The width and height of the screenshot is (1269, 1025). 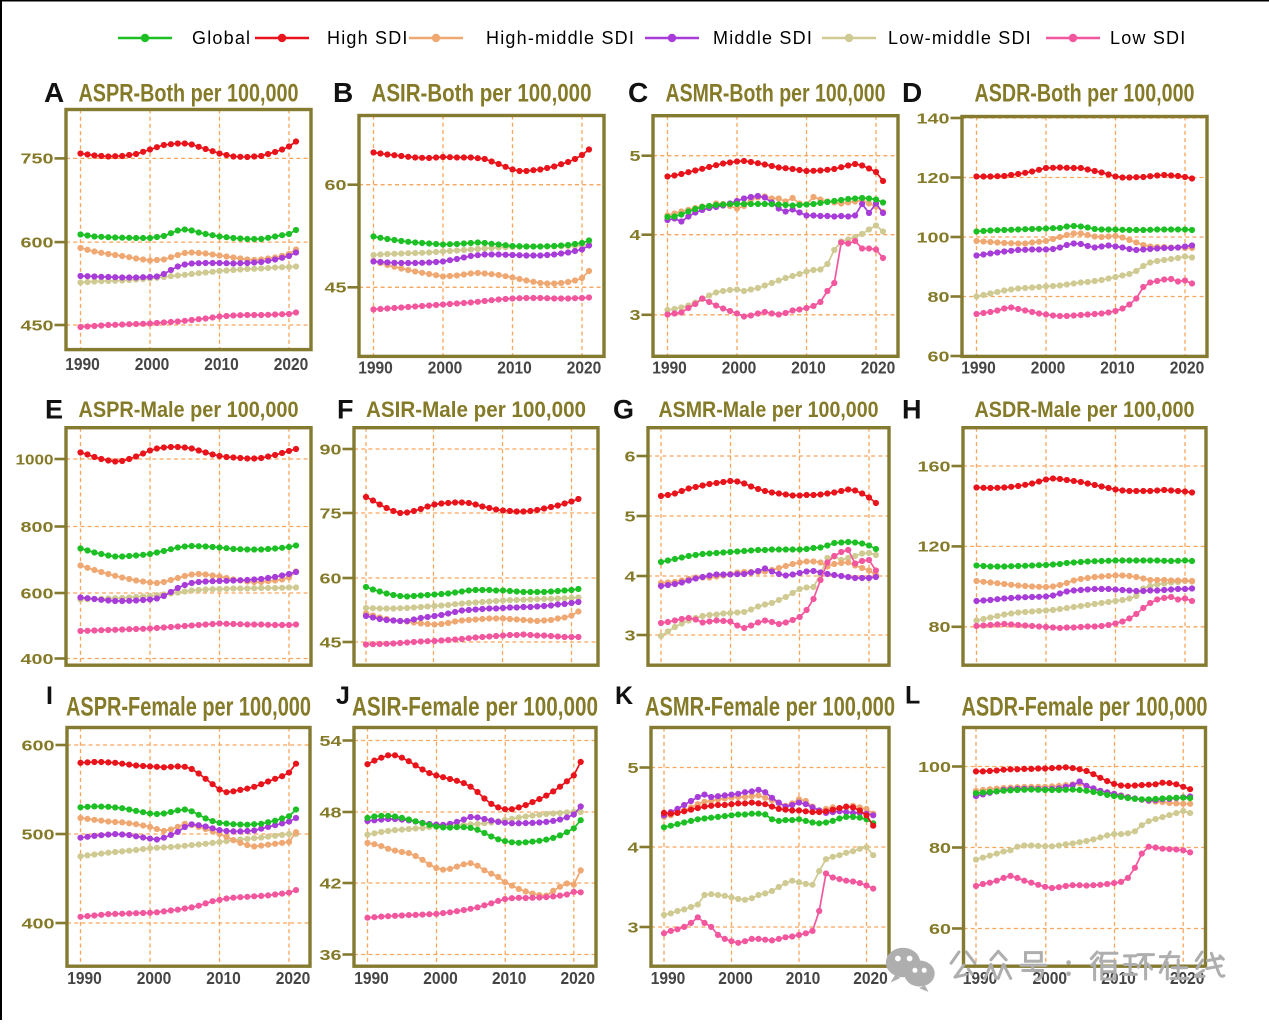 What do you see at coordinates (933, 118) in the screenshot?
I see `svg-text: 140` at bounding box center [933, 118].